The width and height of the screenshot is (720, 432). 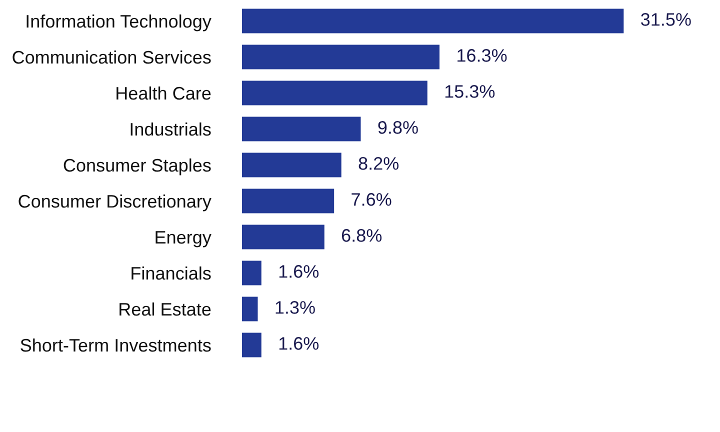 I want to click on data-label: 16.3%, so click(x=482, y=55).